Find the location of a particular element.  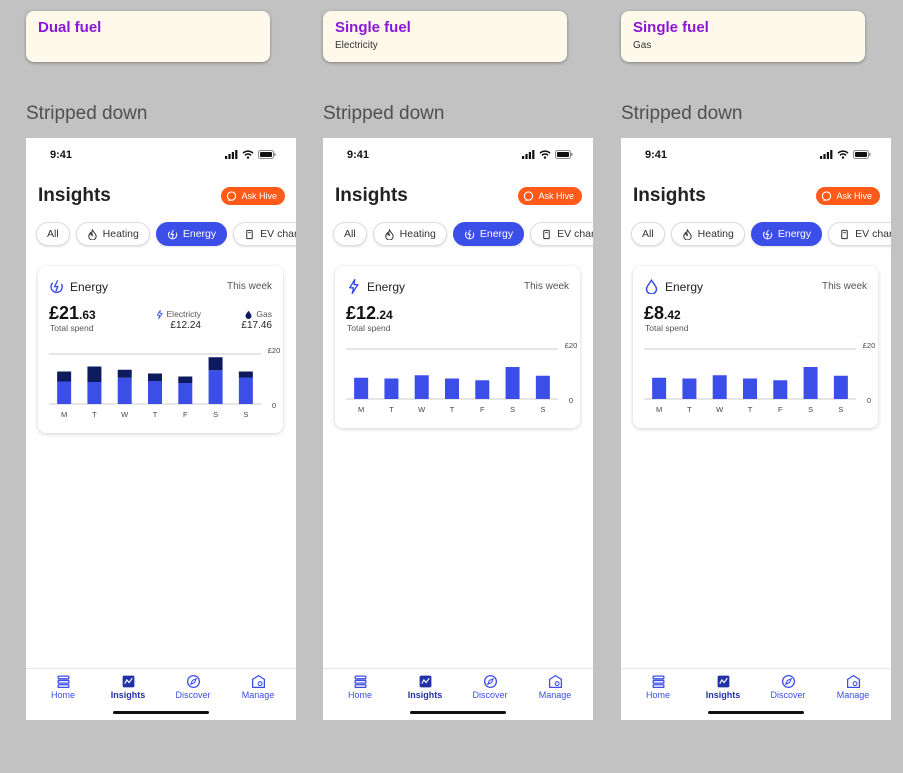

breakdown-label: Electricty is located at coordinates (183, 314).